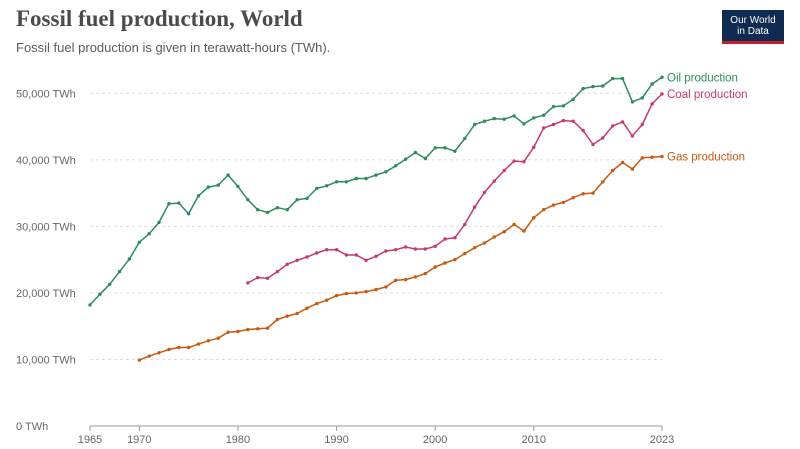  I want to click on logo-line-1: Our World, so click(753, 20).